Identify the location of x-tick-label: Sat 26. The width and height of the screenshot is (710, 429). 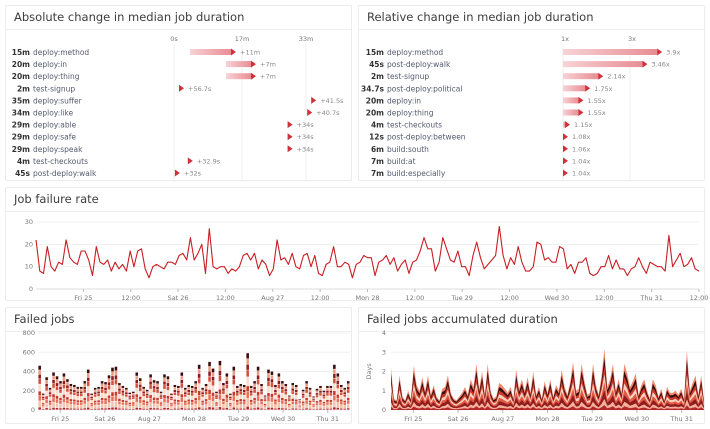
(178, 298).